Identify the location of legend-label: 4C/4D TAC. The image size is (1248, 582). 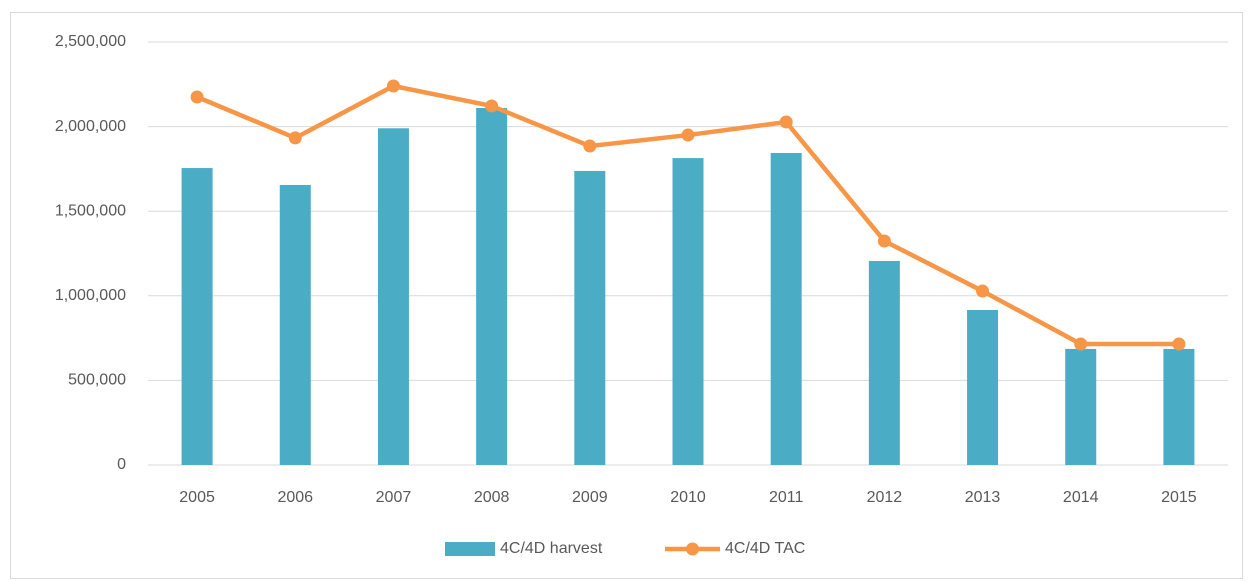
(765, 548).